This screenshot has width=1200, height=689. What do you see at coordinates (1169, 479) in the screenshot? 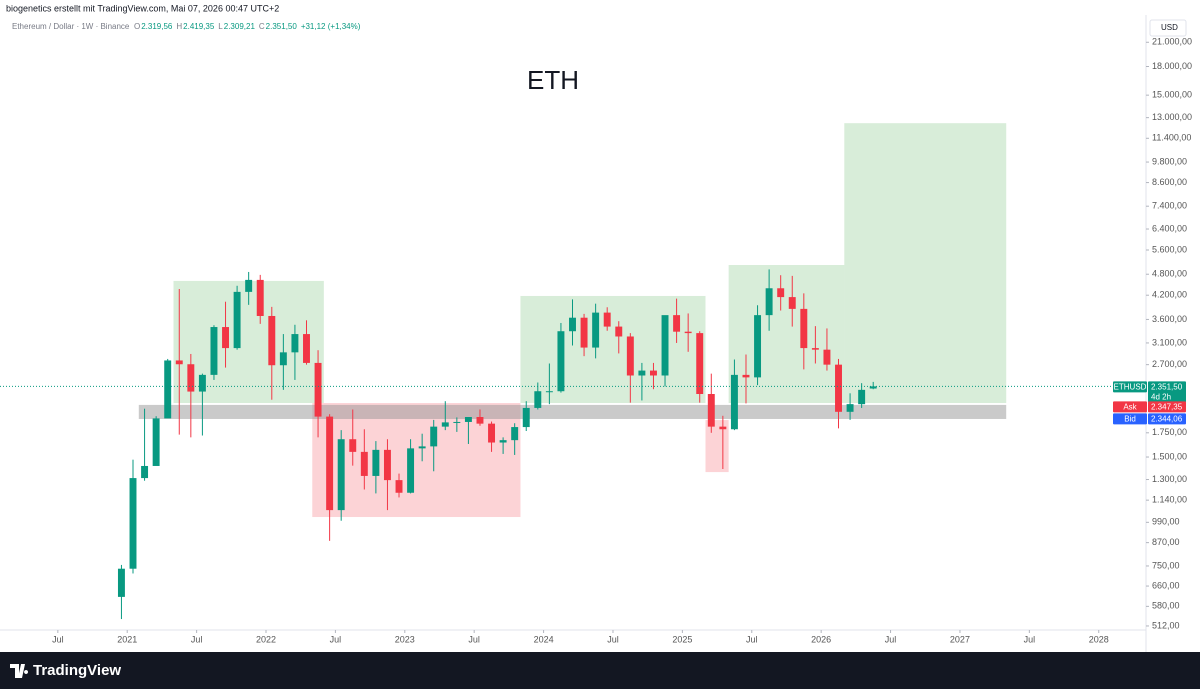
I see `y-tick-label: 1.300,00` at bounding box center [1169, 479].